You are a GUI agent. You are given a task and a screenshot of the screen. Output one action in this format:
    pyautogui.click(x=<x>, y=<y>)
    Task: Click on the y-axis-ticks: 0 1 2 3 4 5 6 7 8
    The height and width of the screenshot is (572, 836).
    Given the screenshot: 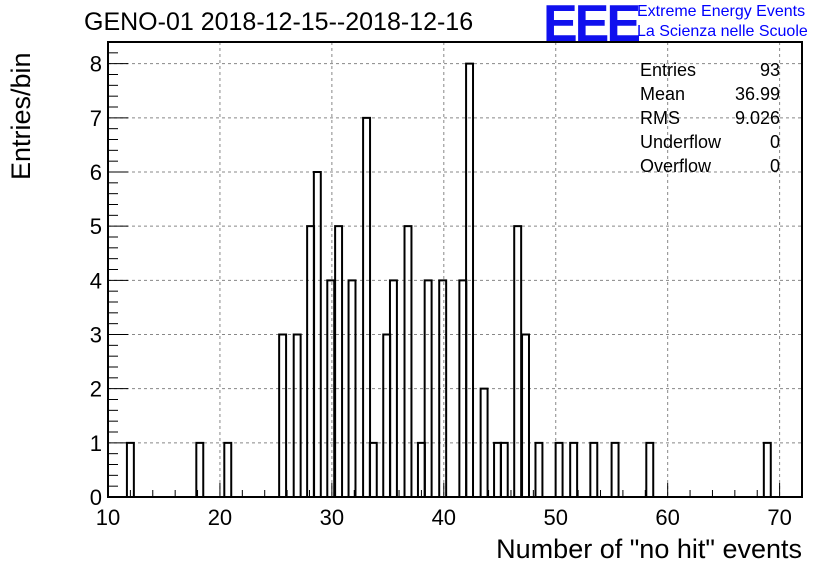 What is the action you would take?
    pyautogui.click(x=109, y=281)
    